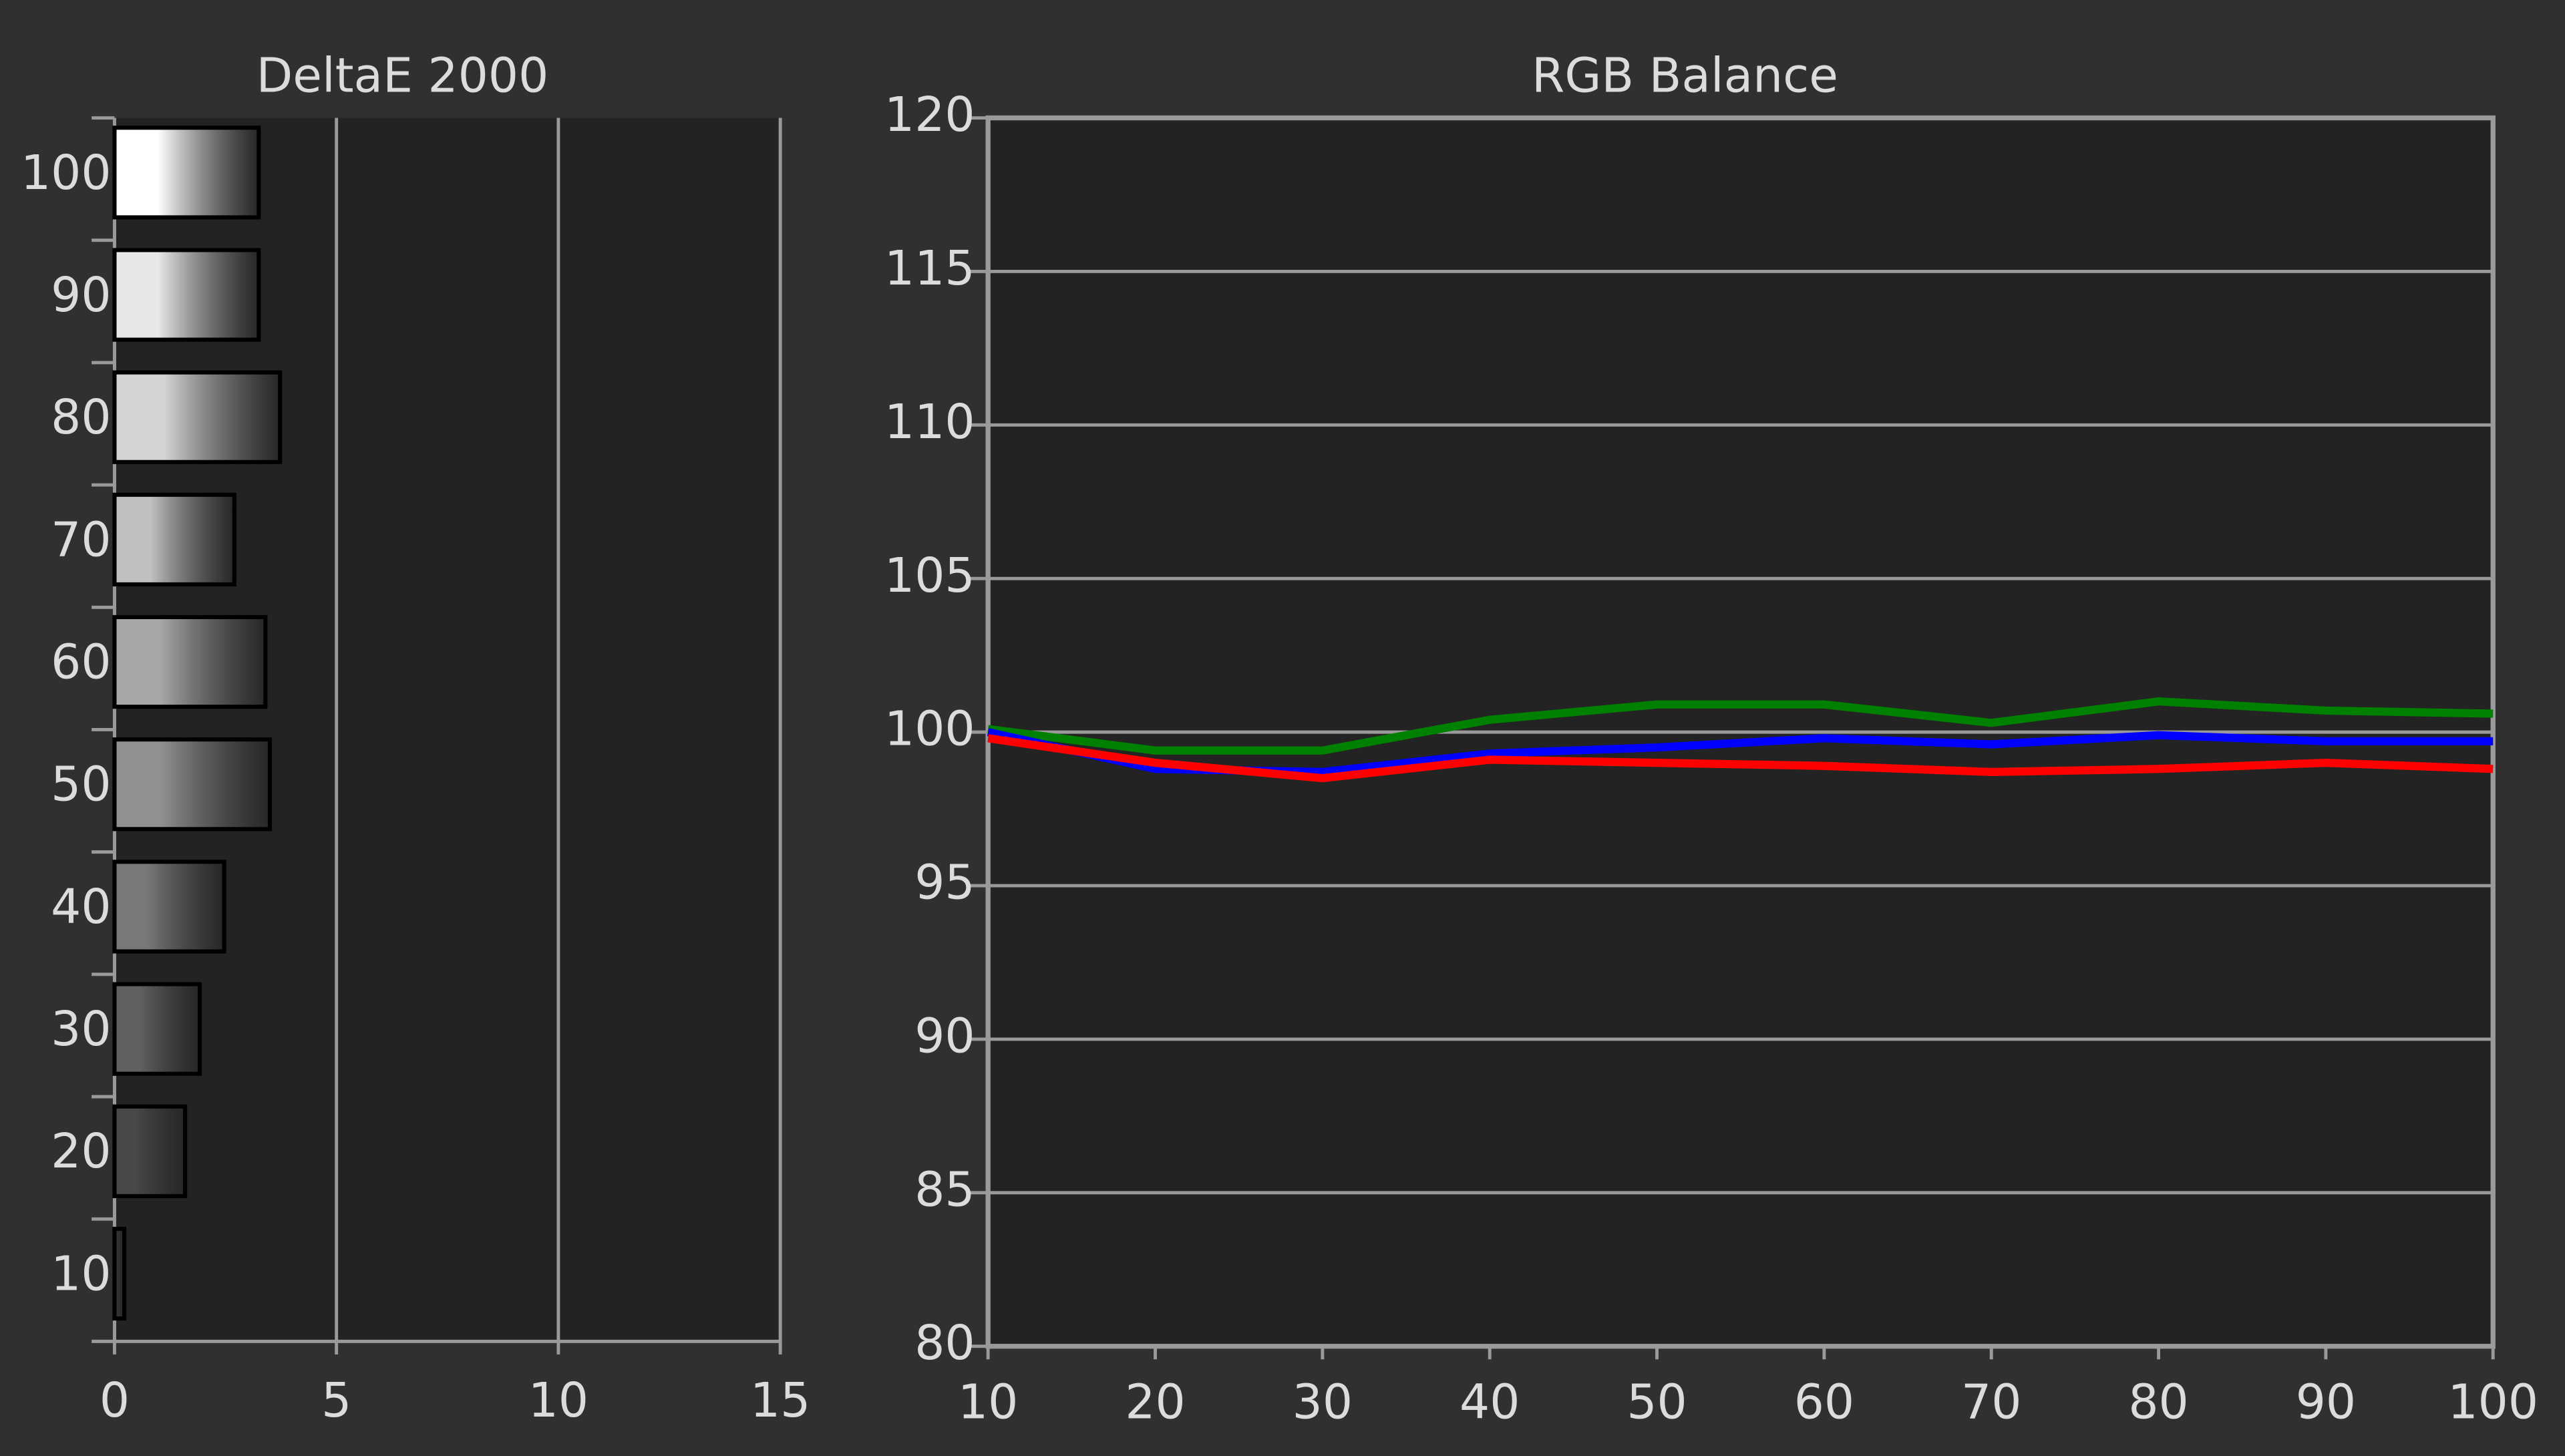 The width and height of the screenshot is (2565, 1456). I want to click on y-tick-label: 60, so click(81, 661).